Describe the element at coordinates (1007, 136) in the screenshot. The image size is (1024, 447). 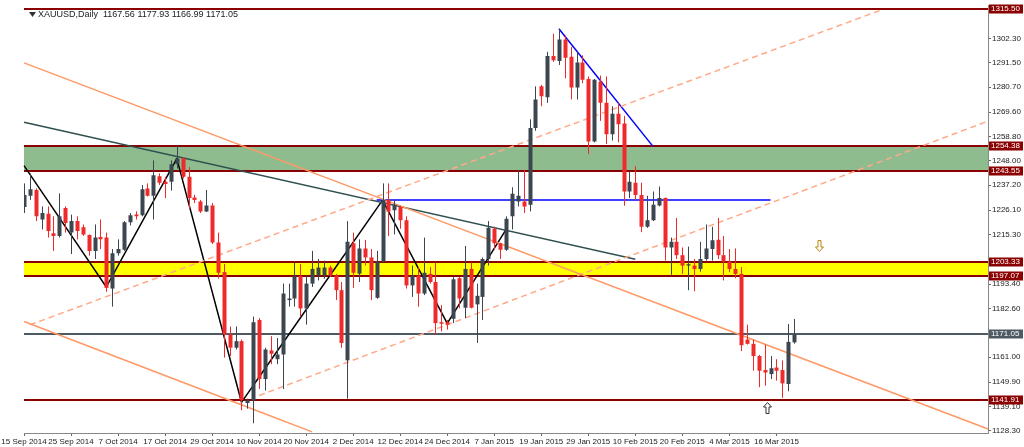
I see `y-tick-label: 1258.80` at that location.